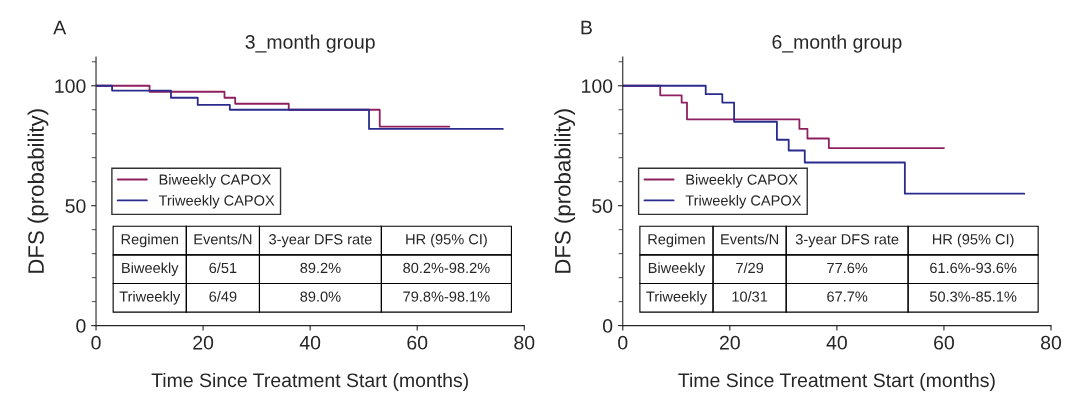 The image size is (1067, 407). I want to click on annotation: 80.2%-98.2%, so click(446, 268).